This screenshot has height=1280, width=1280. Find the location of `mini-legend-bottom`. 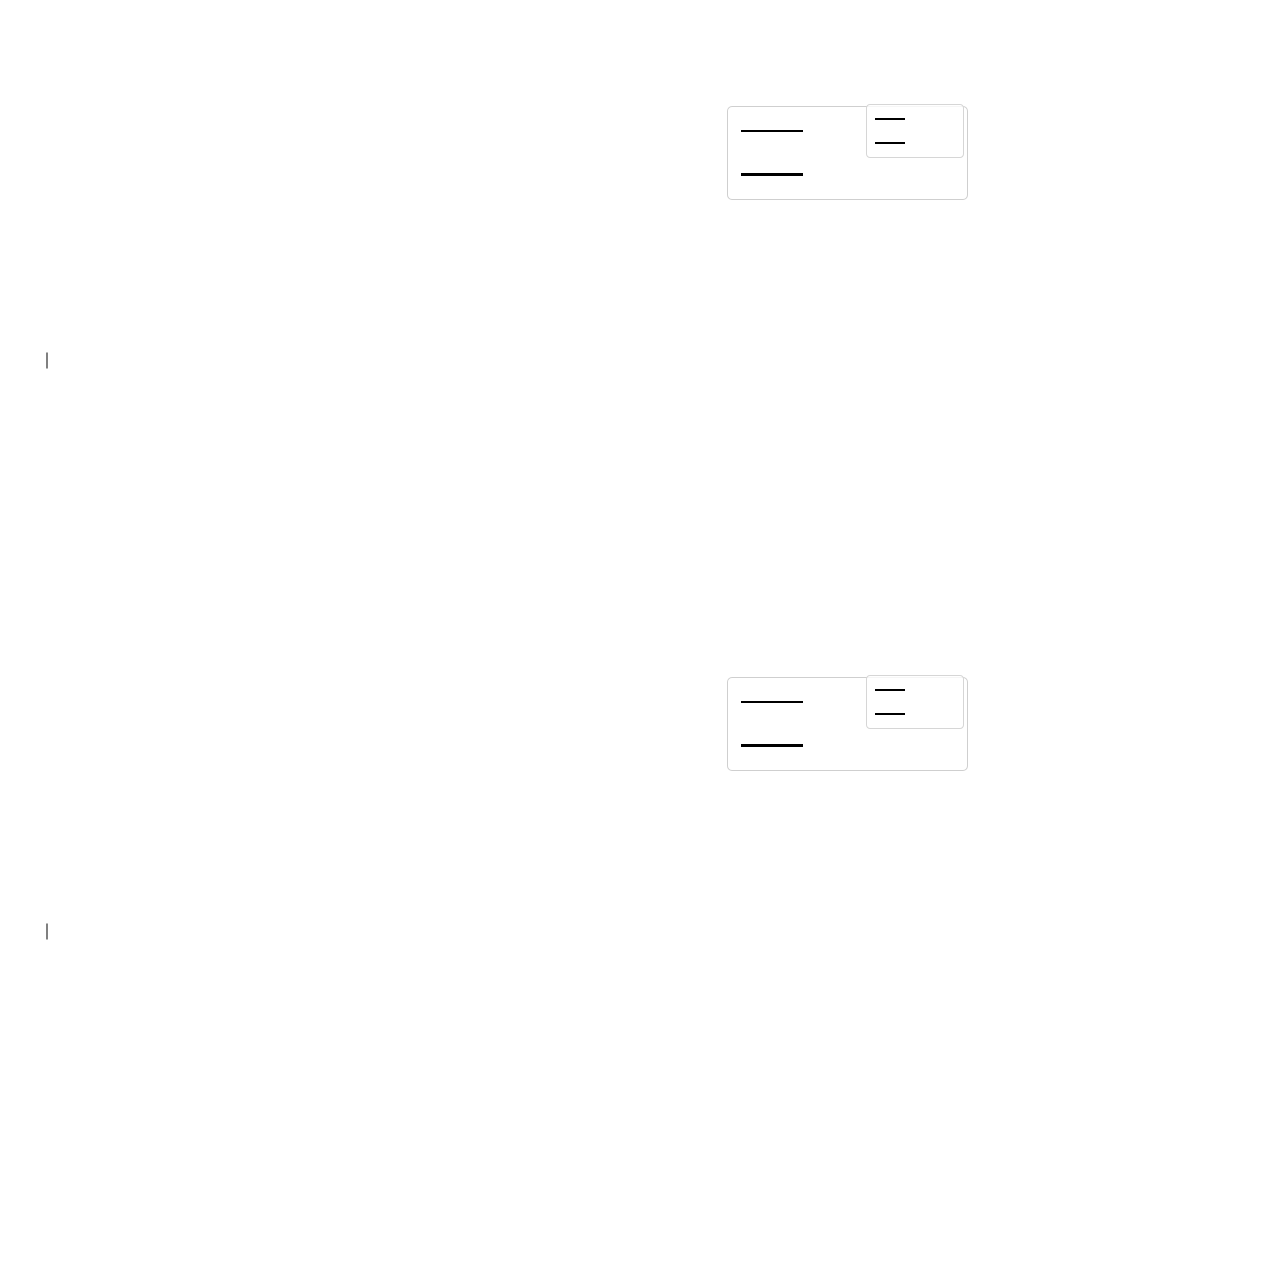

mini-legend-bottom is located at coordinates (915, 702).